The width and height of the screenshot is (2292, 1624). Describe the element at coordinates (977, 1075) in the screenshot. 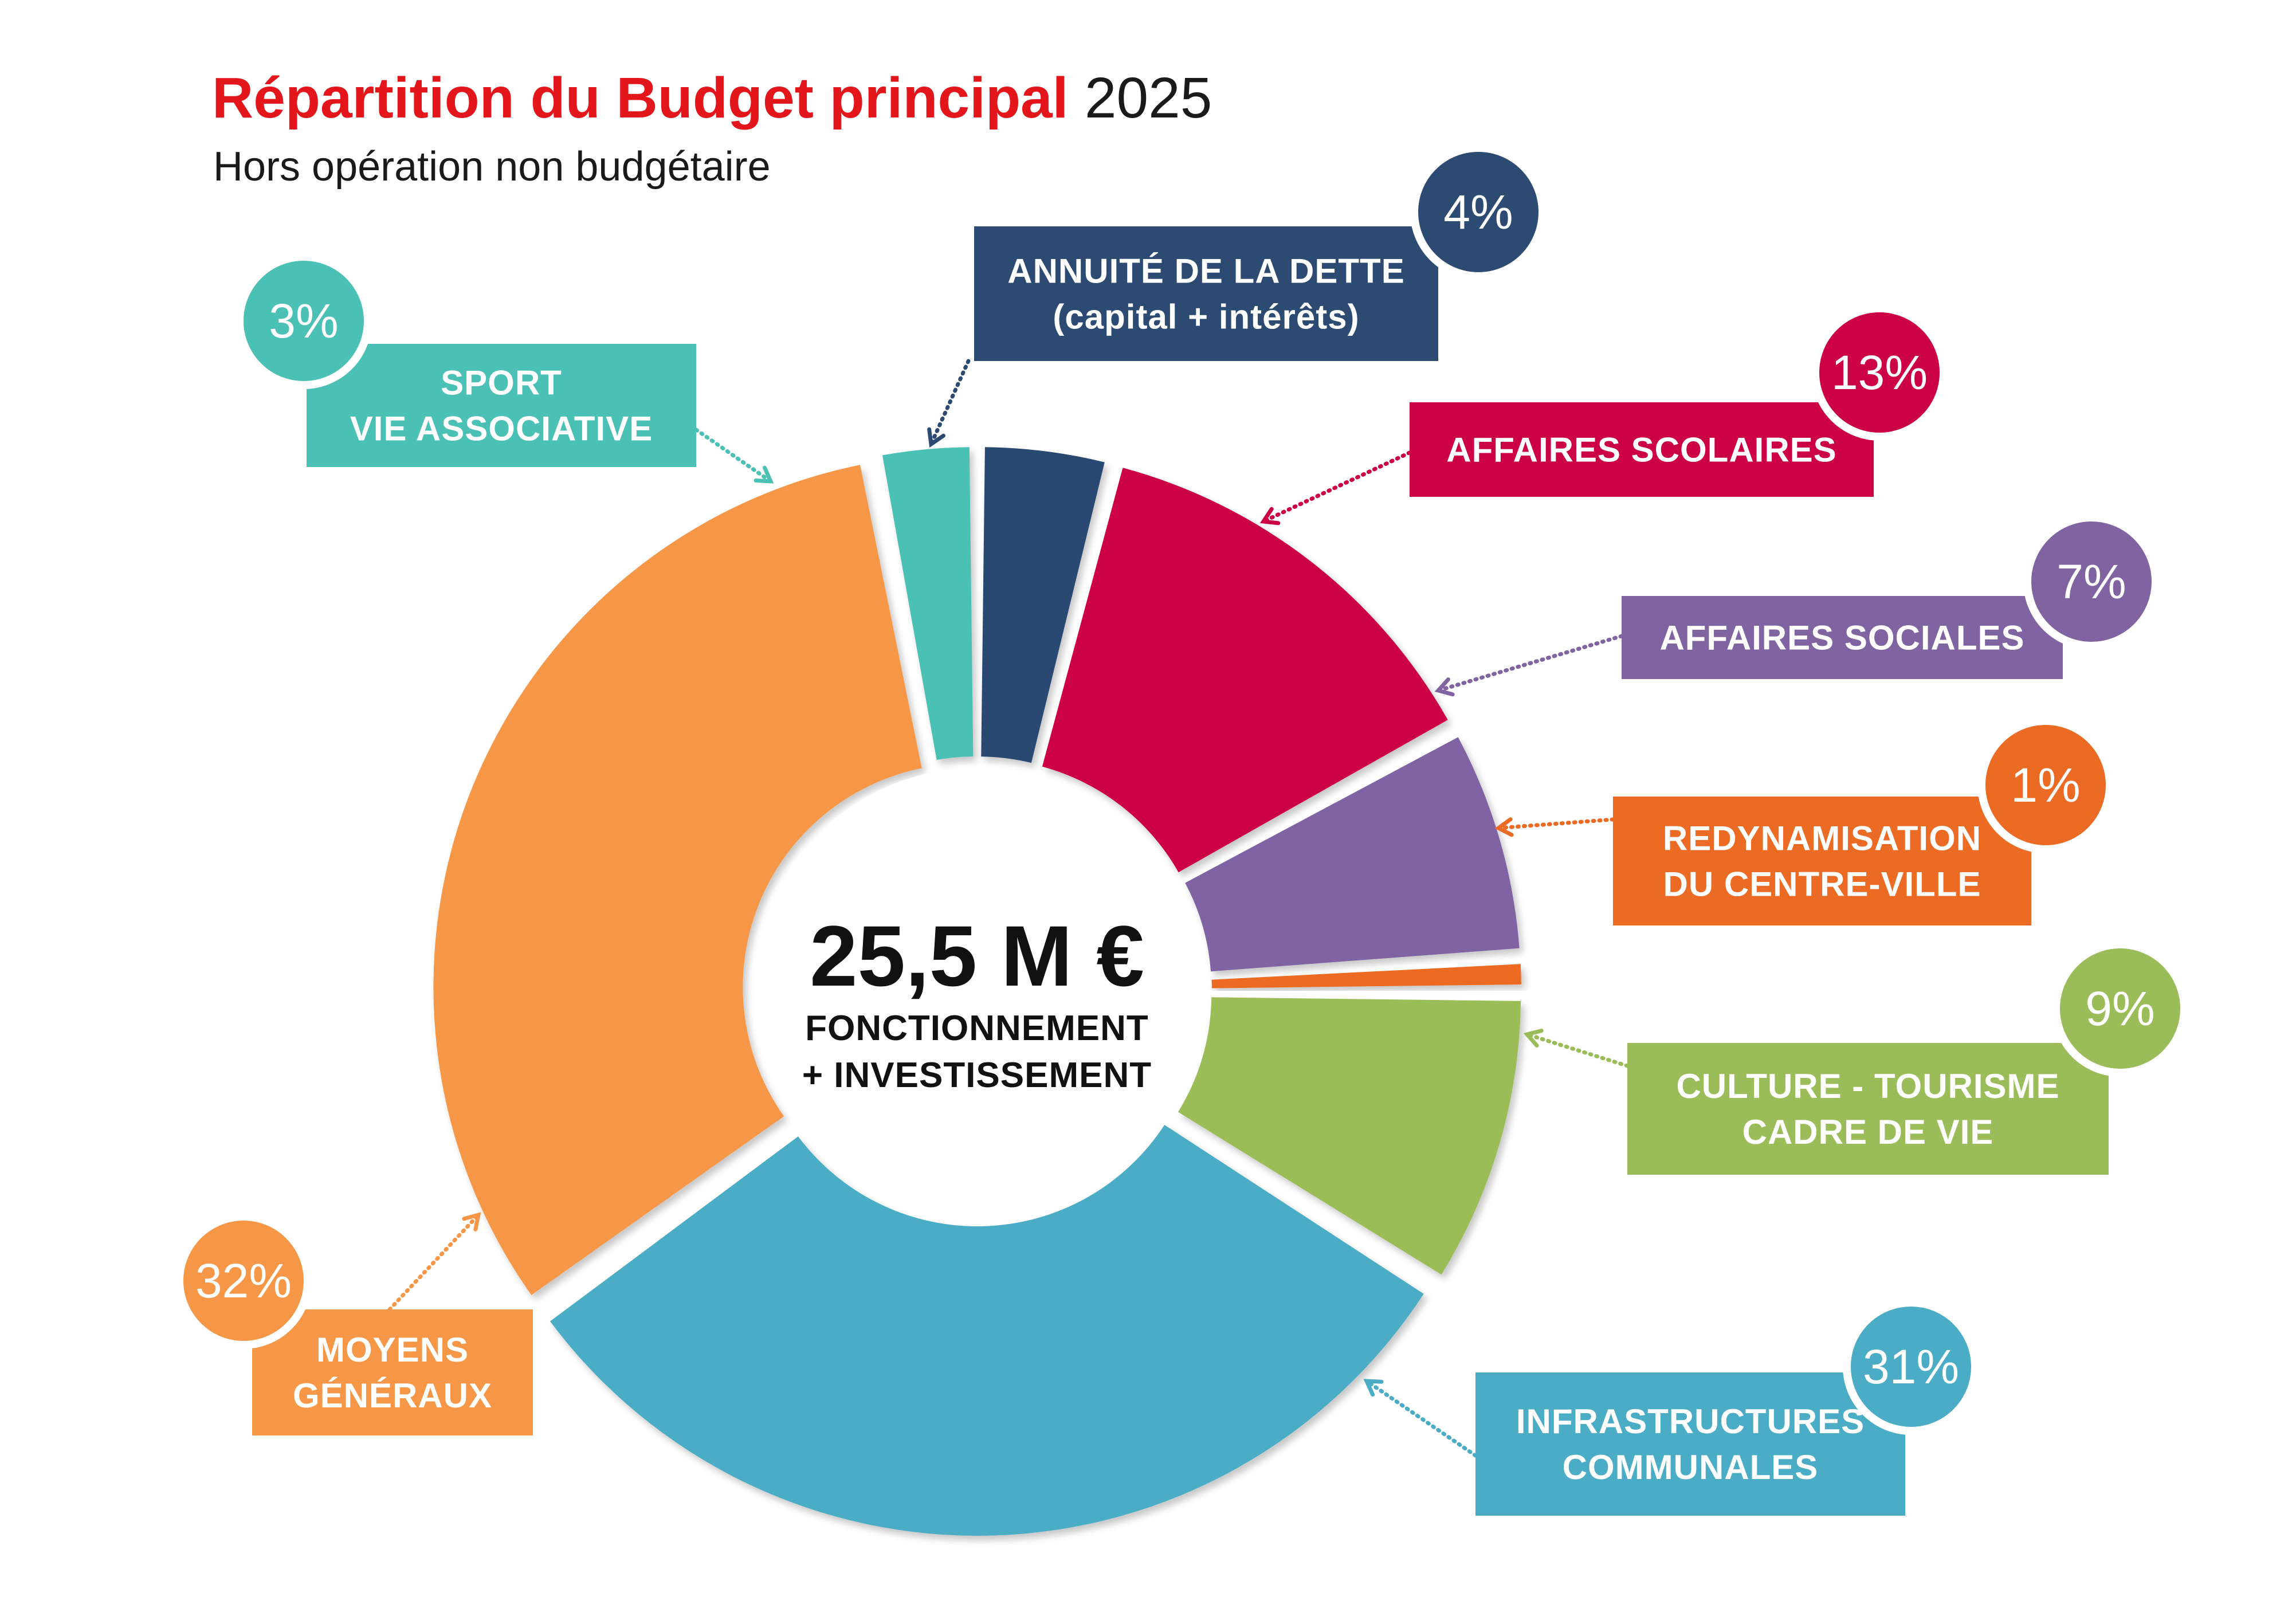

I see `center-line-2: + INVESTISSEMENT` at that location.